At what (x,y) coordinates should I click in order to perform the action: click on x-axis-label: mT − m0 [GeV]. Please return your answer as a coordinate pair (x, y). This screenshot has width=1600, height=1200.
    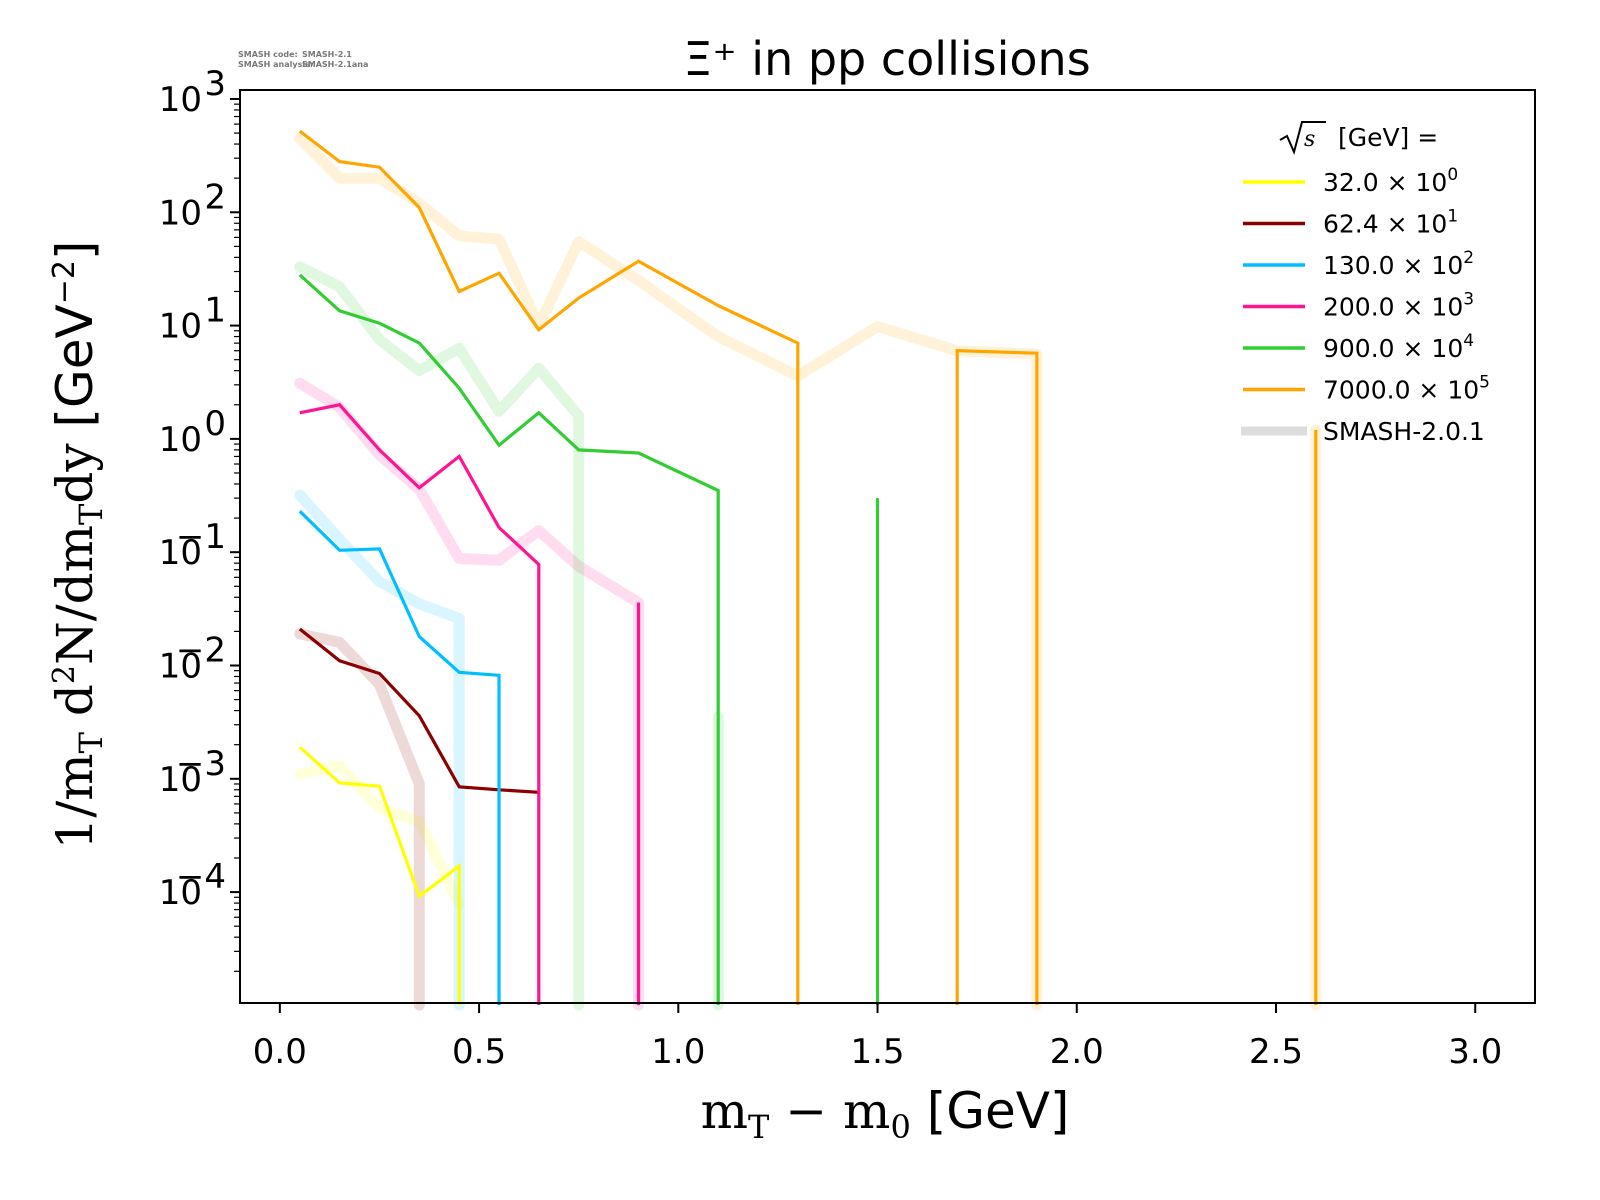
    Looking at the image, I should click on (885, 1114).